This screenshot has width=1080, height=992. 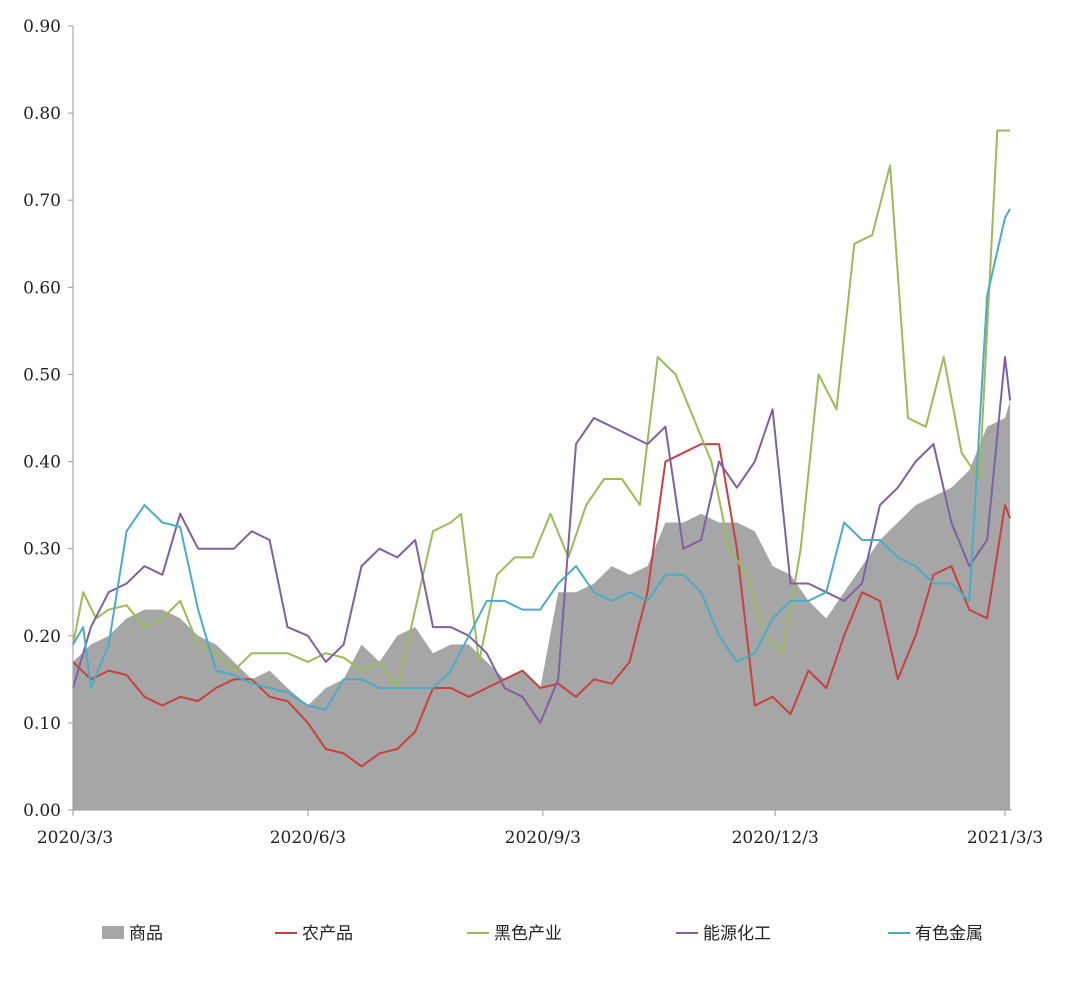 What do you see at coordinates (113, 932) in the screenshot?
I see `legend-swatch` at bounding box center [113, 932].